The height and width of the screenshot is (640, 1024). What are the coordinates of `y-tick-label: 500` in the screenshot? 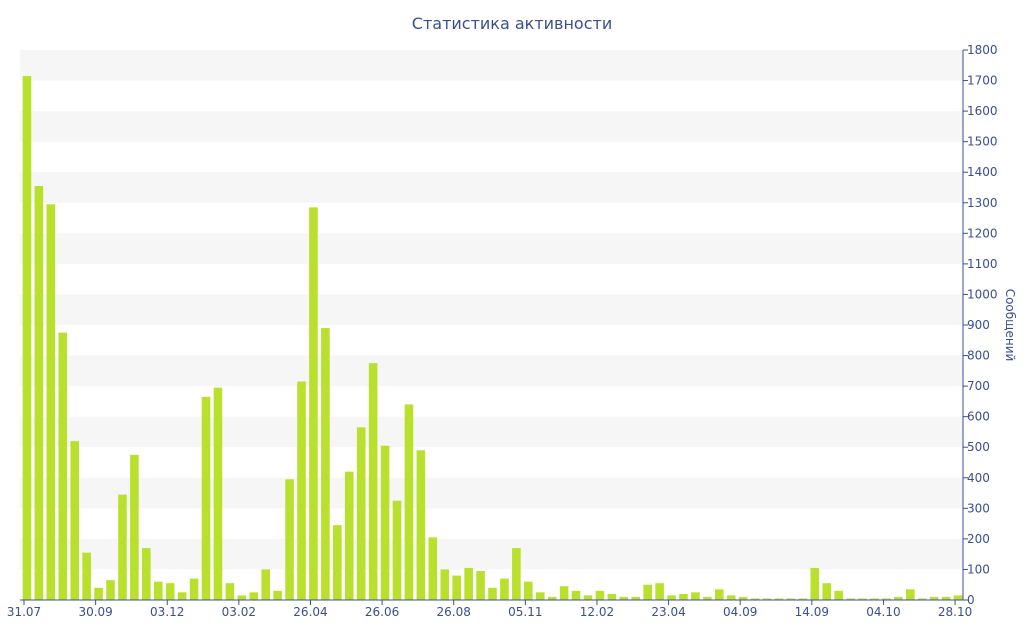 It's located at (978, 447).